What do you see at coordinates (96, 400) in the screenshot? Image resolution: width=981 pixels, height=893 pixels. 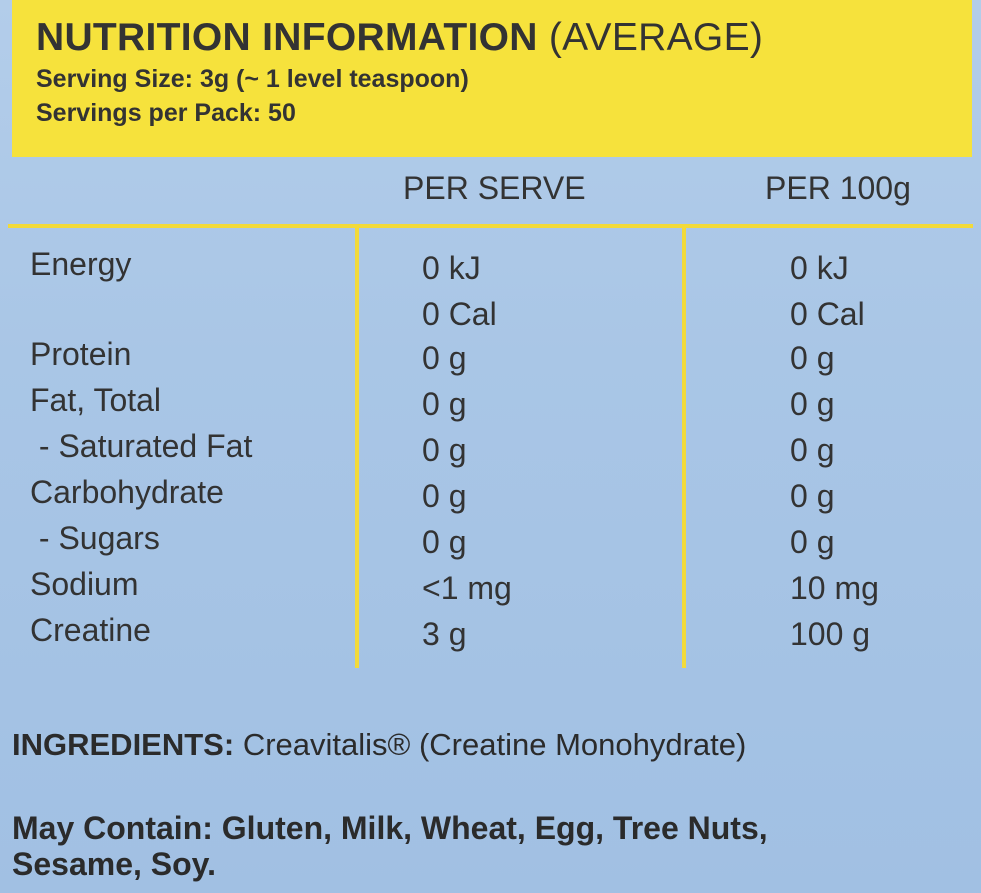 I see `nutrient-name: Fat, Total` at bounding box center [96, 400].